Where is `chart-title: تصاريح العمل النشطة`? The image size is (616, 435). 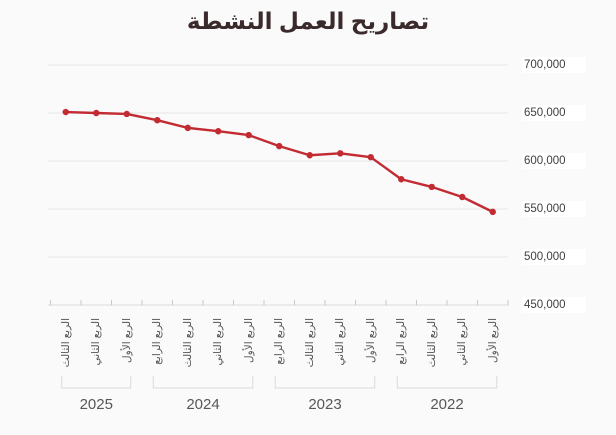 chart-title: تصاريح العمل النشطة is located at coordinates (308, 21).